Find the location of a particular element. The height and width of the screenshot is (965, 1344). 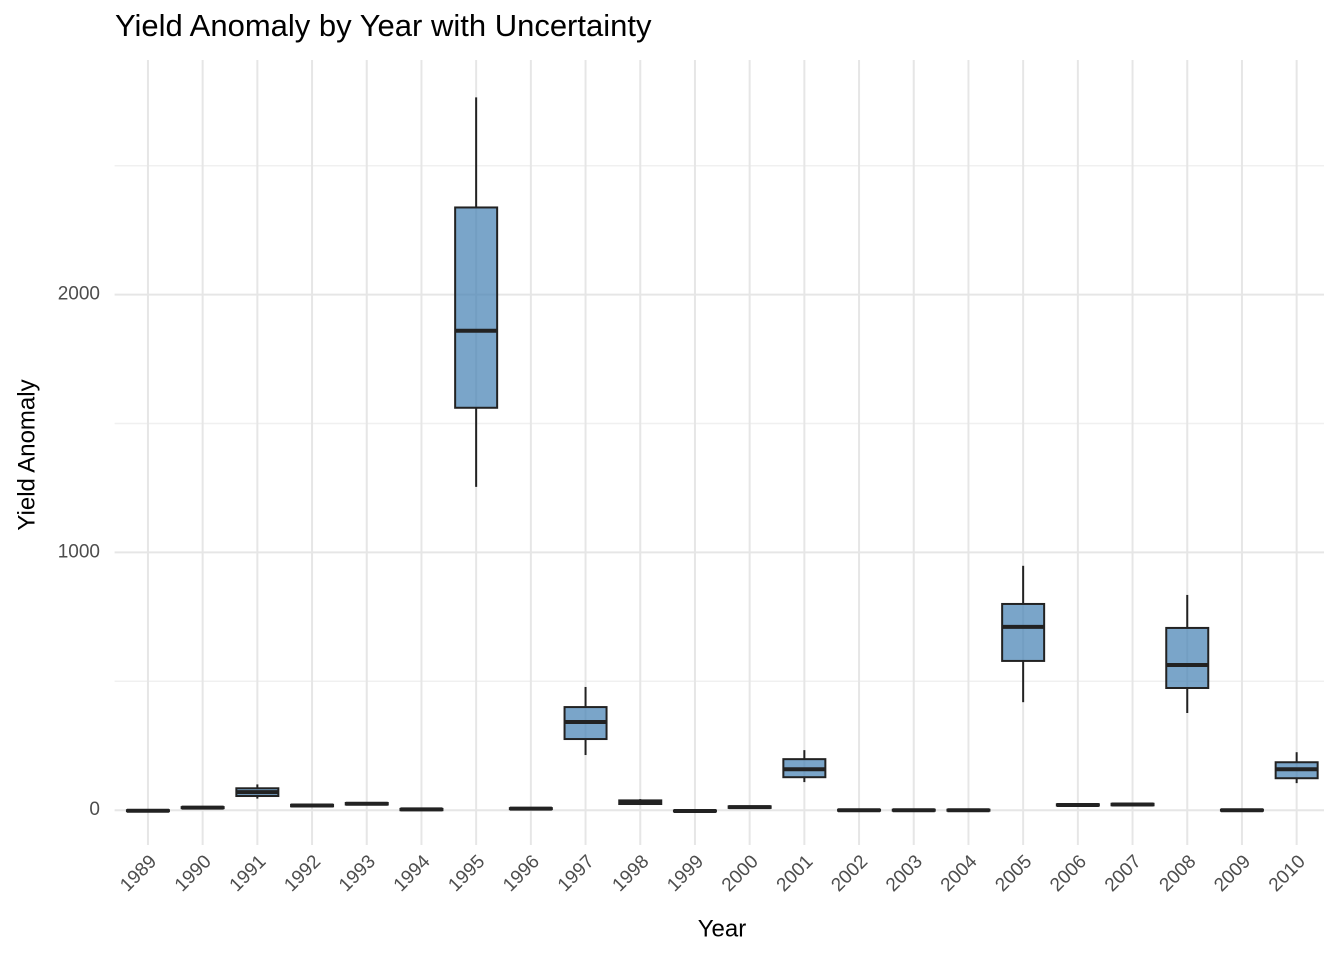

chart-title: Yield Anomaly by Year with Uncertainty is located at coordinates (383, 25).